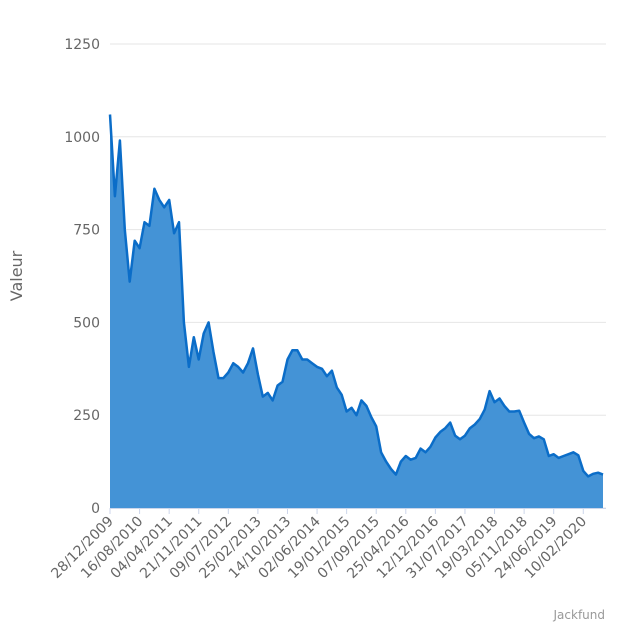 The height and width of the screenshot is (632, 619). I want to click on y-axis-title: Valeur, so click(16, 275).